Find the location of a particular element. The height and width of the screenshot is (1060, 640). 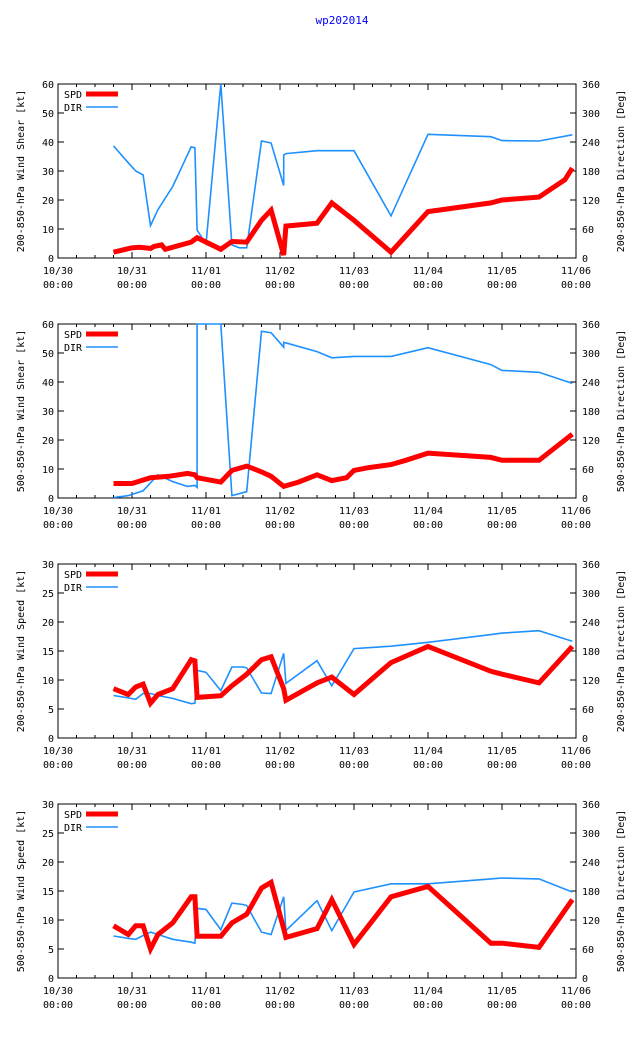

y-tick-label: 50 is located at coordinates (48, 354).